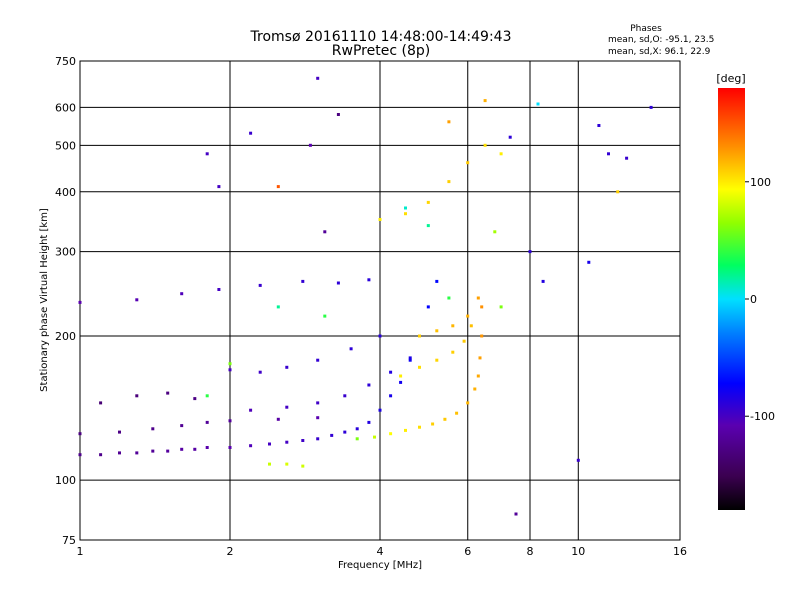  What do you see at coordinates (69, 540) in the screenshot?
I see `y-tick-label: 75` at bounding box center [69, 540].